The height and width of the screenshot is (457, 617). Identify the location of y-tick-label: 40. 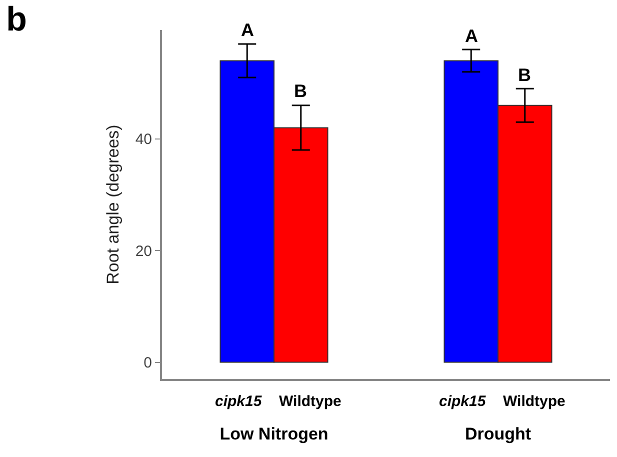
(143, 139).